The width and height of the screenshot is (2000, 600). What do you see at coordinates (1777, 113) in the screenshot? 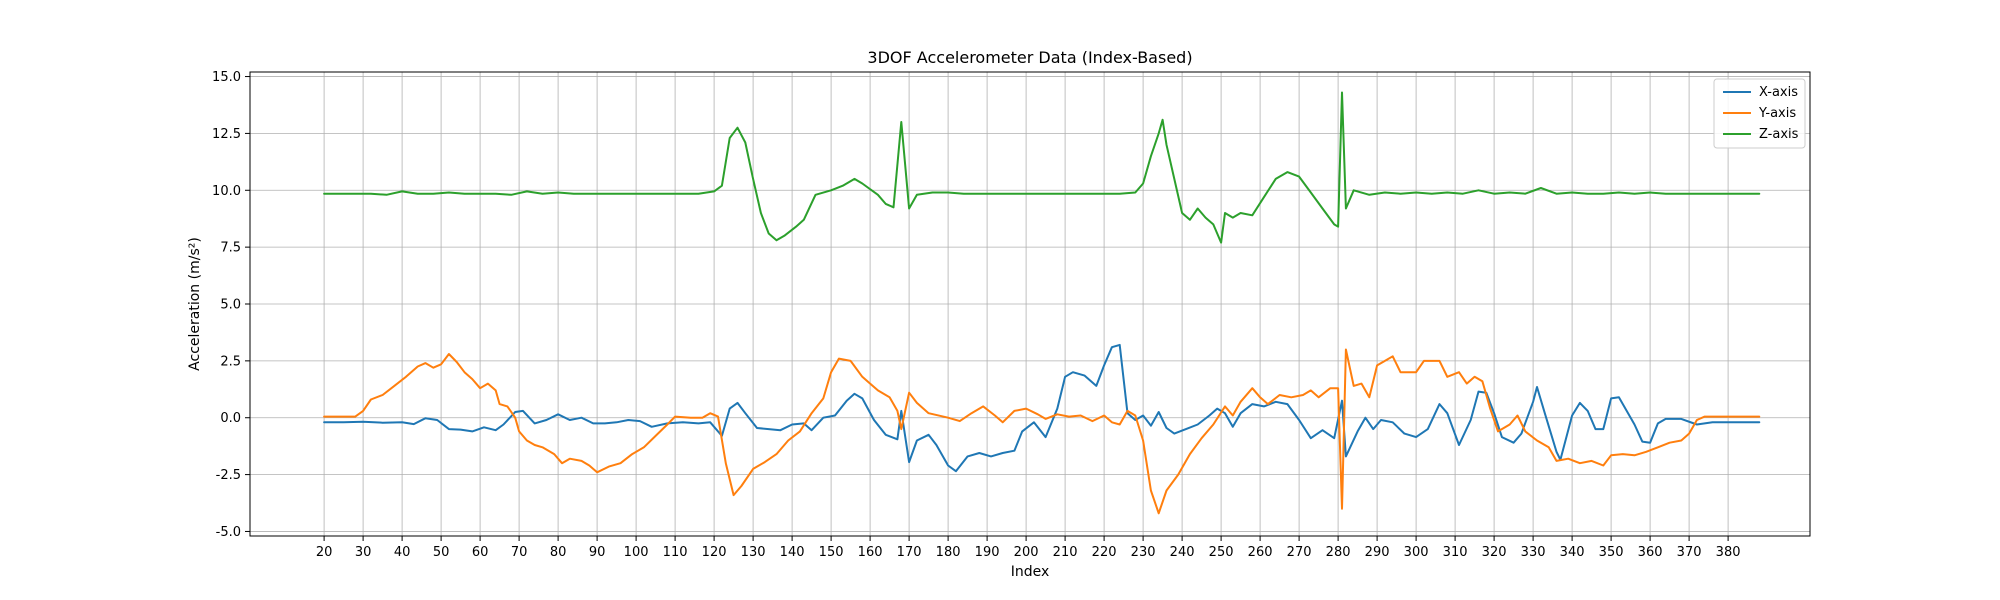
I see `legend-label-y-axis: Y-axis` at bounding box center [1777, 113].